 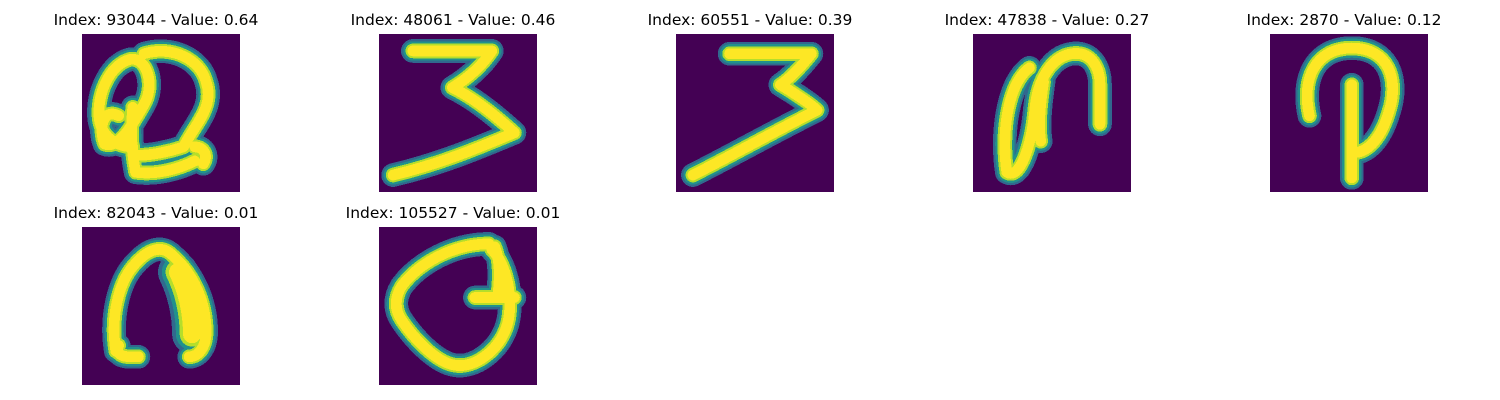 I want to click on panel-5: Index: 2870 - Value: 0.12, so click(x=1344, y=96).